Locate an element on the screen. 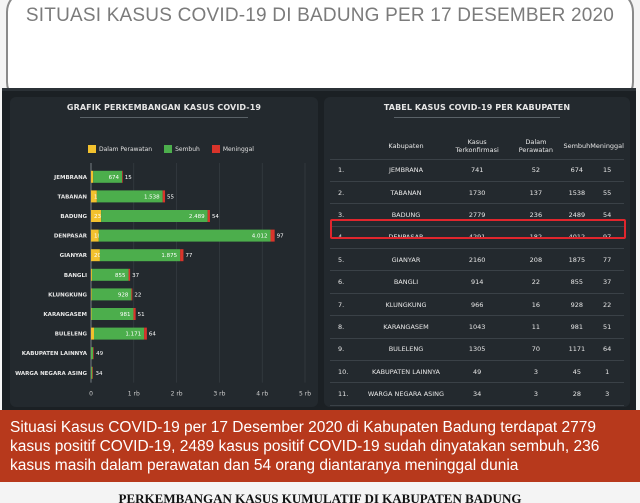 Image resolution: width=640 pixels, height=503 pixels. table-cell: 11 is located at coordinates (536, 327).